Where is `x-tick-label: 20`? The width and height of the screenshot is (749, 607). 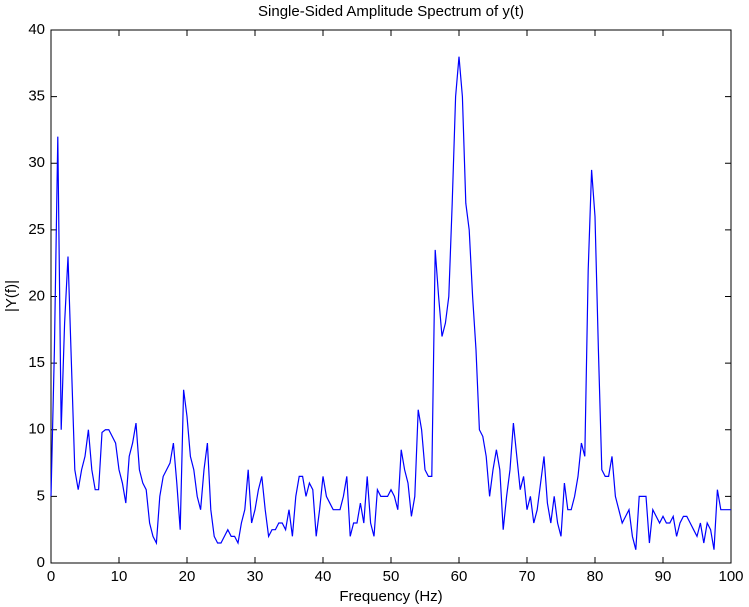
x-tick-label: 20 is located at coordinates (187, 576).